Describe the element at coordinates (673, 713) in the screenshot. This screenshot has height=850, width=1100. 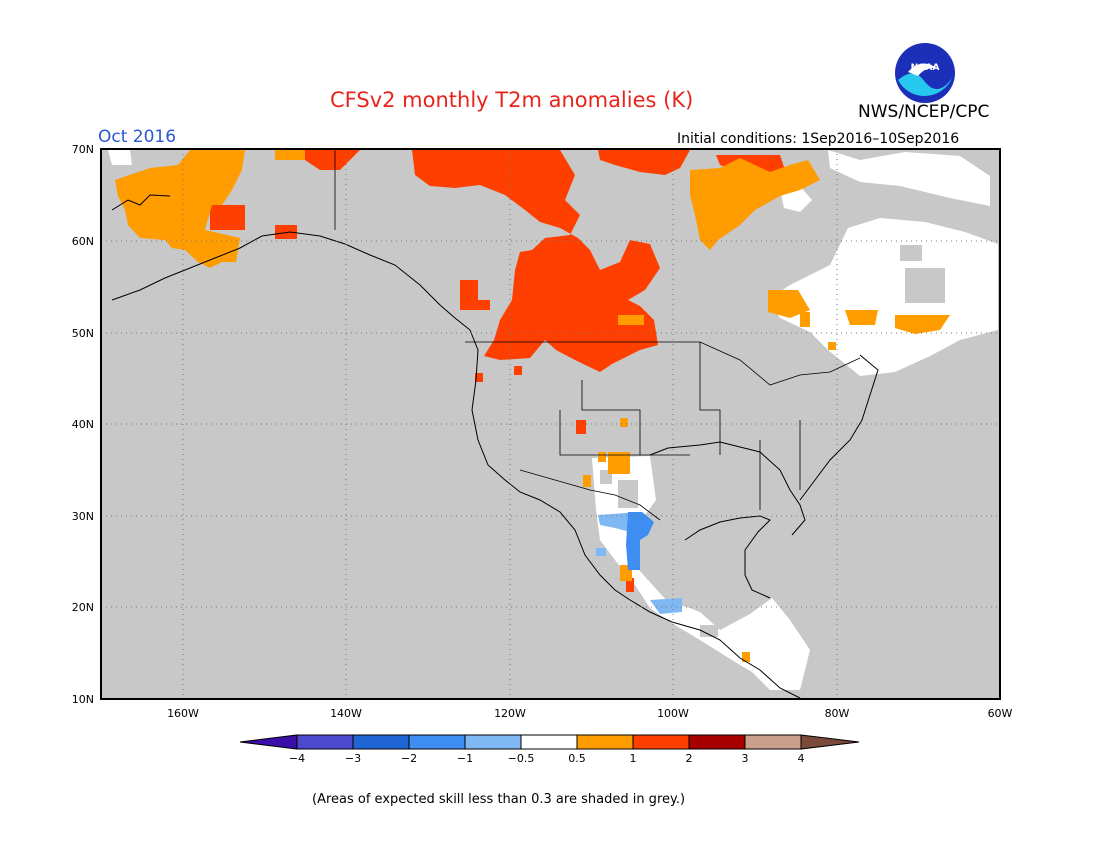
I see `lon-label: 100W` at that location.